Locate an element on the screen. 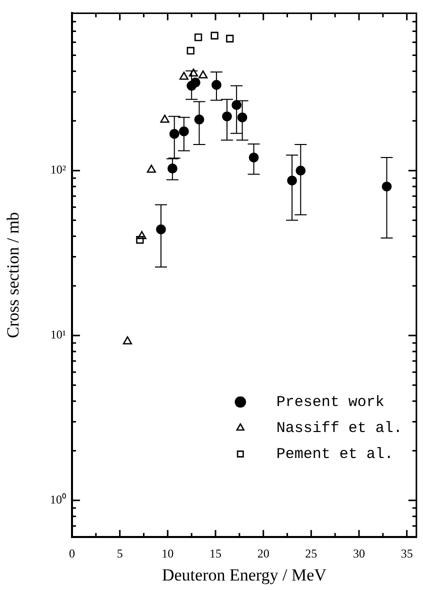  x-tick-label: 0 is located at coordinates (72, 553).